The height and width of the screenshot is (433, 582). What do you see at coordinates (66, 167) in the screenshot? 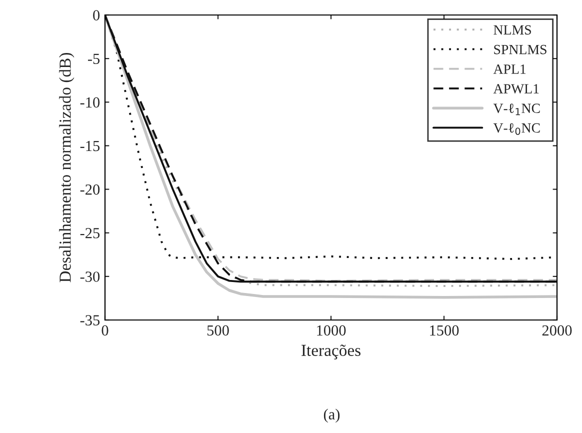
I see `y-axis-title: Desalinhamento normalizado (dB)` at bounding box center [66, 167].